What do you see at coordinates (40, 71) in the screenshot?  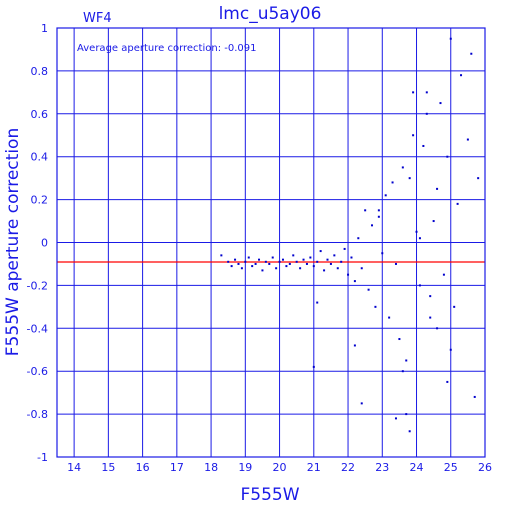 I see `y-tick-label: 0.8` at bounding box center [40, 71].